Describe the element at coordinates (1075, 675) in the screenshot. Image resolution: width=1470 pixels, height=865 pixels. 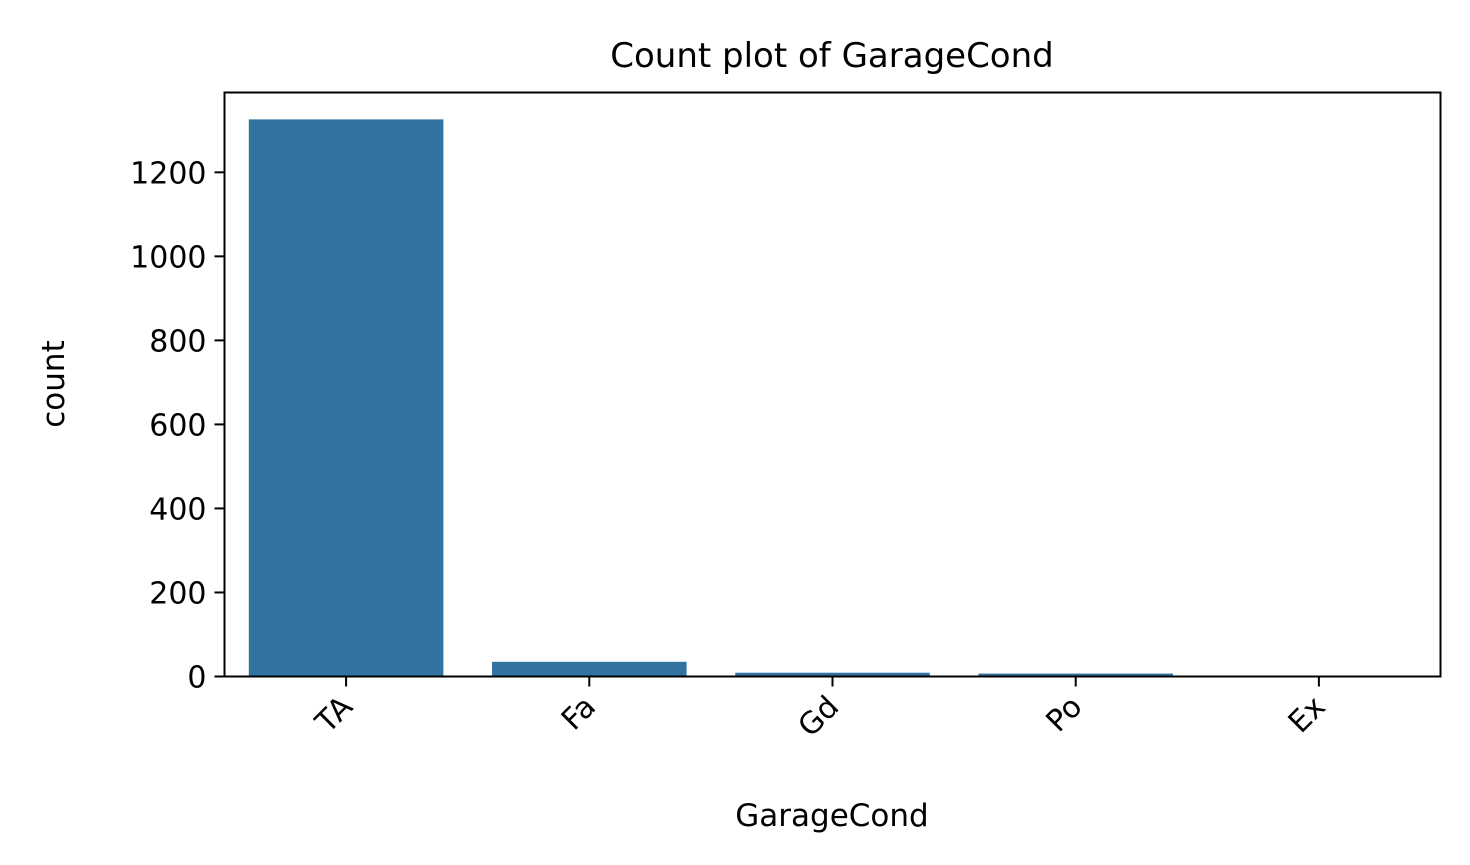
I see `bar-po` at that location.